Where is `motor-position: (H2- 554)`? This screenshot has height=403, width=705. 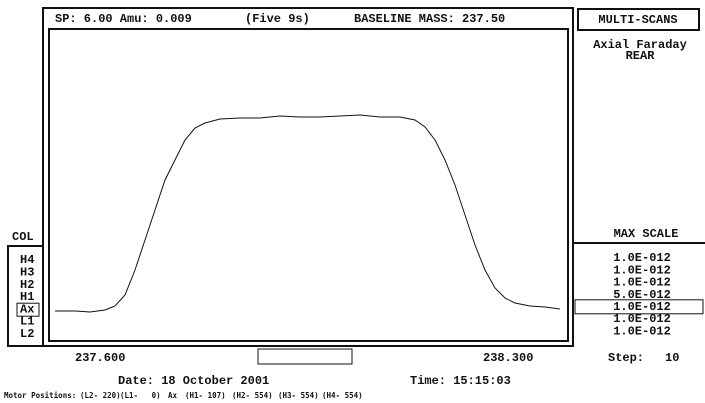 motor-position: (H2- 554) is located at coordinates (252, 395).